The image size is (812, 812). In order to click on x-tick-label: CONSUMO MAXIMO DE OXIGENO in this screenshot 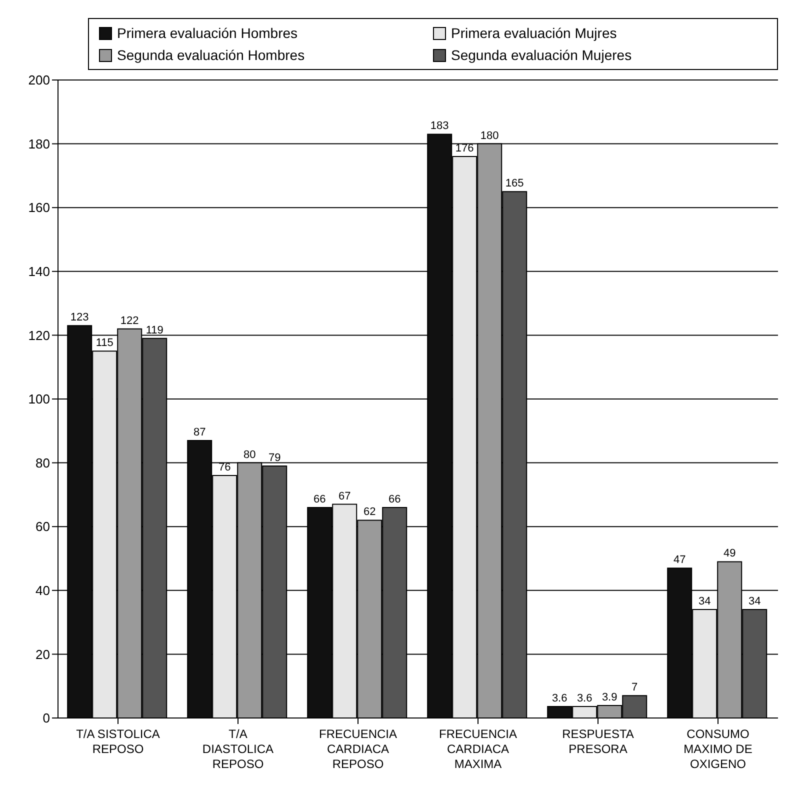, I will do `click(718, 749)`.